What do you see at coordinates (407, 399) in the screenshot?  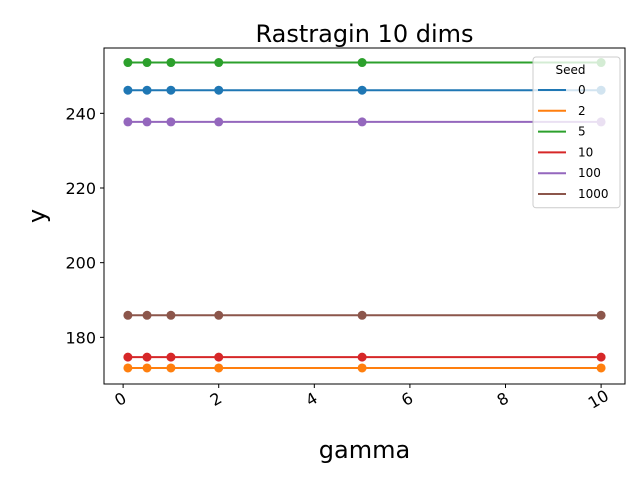 I see `x-tick-label: 6` at bounding box center [407, 399].